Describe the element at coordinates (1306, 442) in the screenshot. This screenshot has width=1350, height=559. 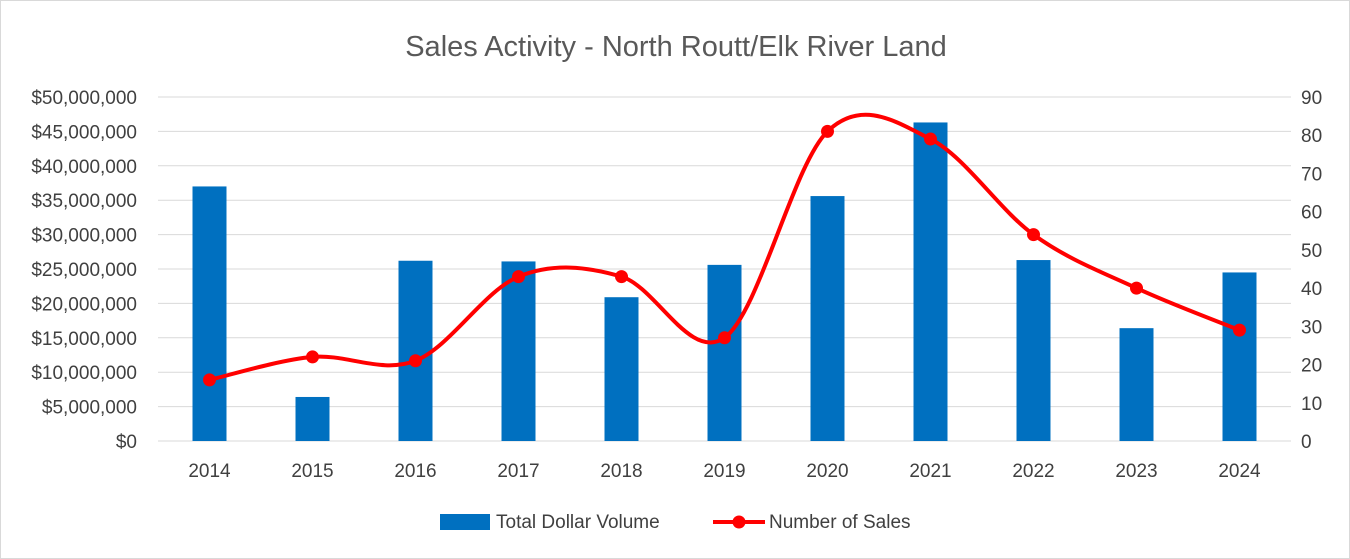
I see `y-right-tick-label: 0` at that location.